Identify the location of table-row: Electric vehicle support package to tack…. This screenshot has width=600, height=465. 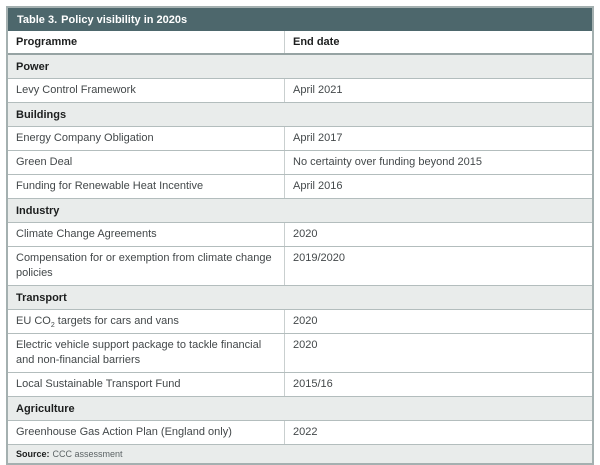
(300, 353).